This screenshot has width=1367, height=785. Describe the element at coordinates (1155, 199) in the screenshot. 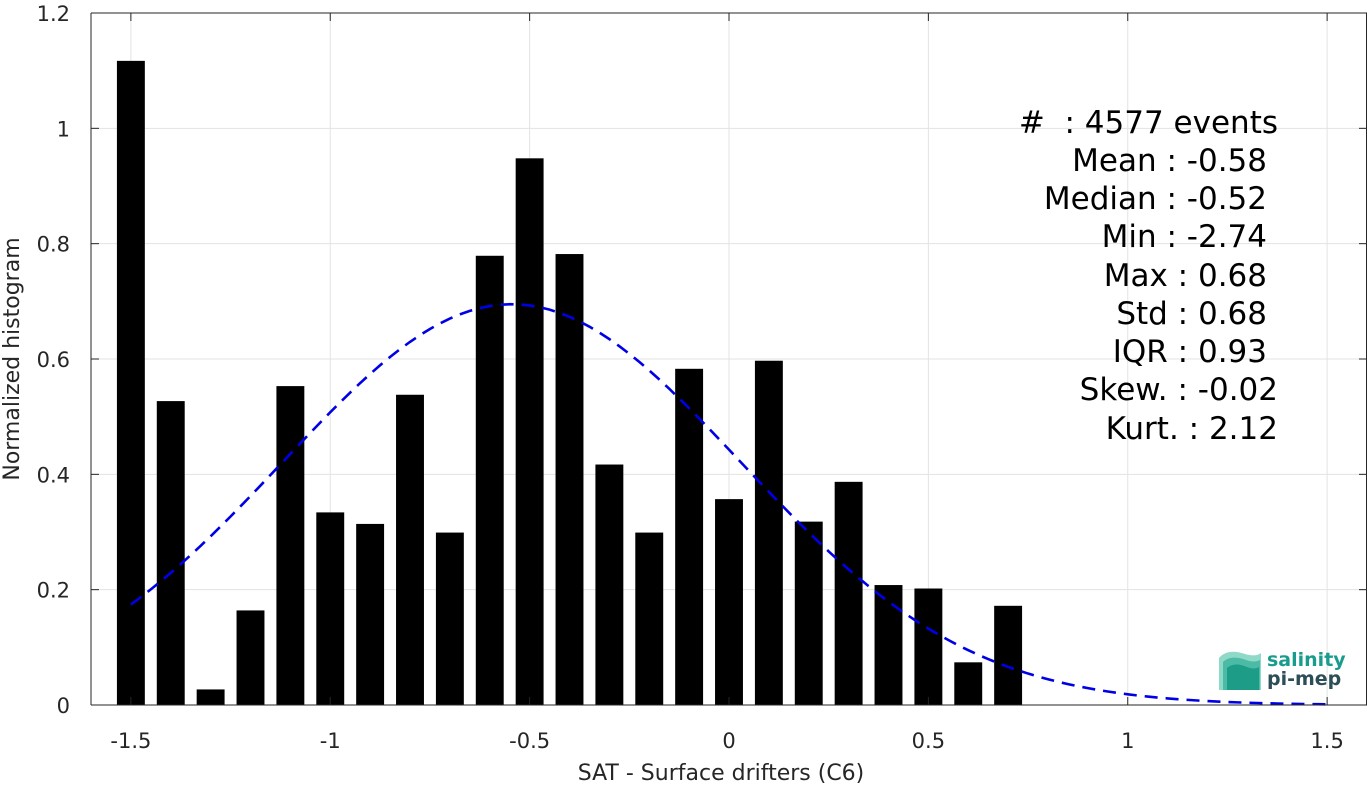

I see `stat-median: Median : -0.52` at that location.